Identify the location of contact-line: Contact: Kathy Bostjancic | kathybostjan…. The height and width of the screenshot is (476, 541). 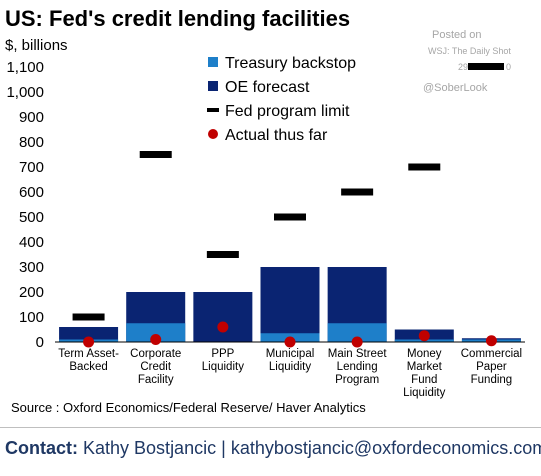
(273, 448).